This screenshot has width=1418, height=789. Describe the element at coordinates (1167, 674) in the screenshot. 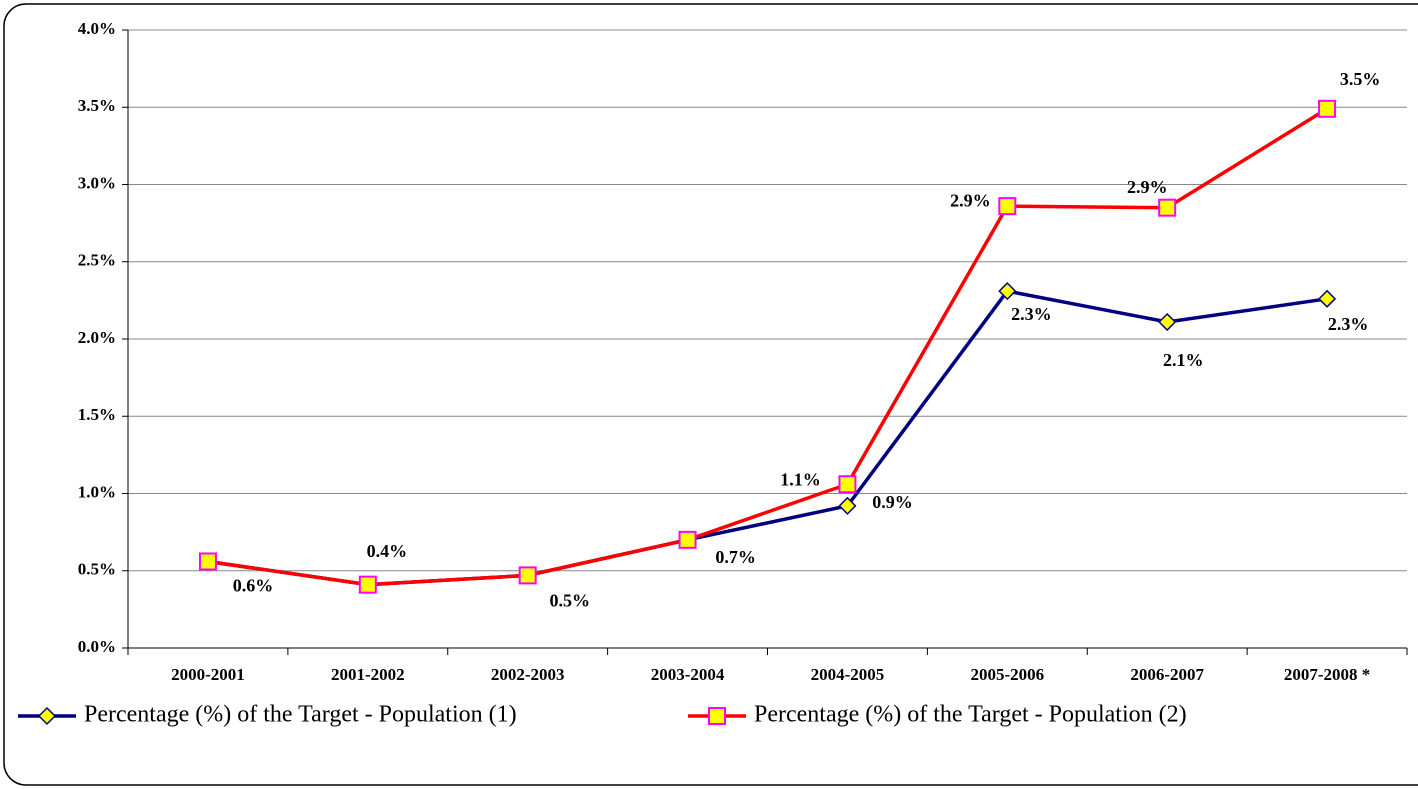

I see `x-tick-label: 2006-2007` at that location.